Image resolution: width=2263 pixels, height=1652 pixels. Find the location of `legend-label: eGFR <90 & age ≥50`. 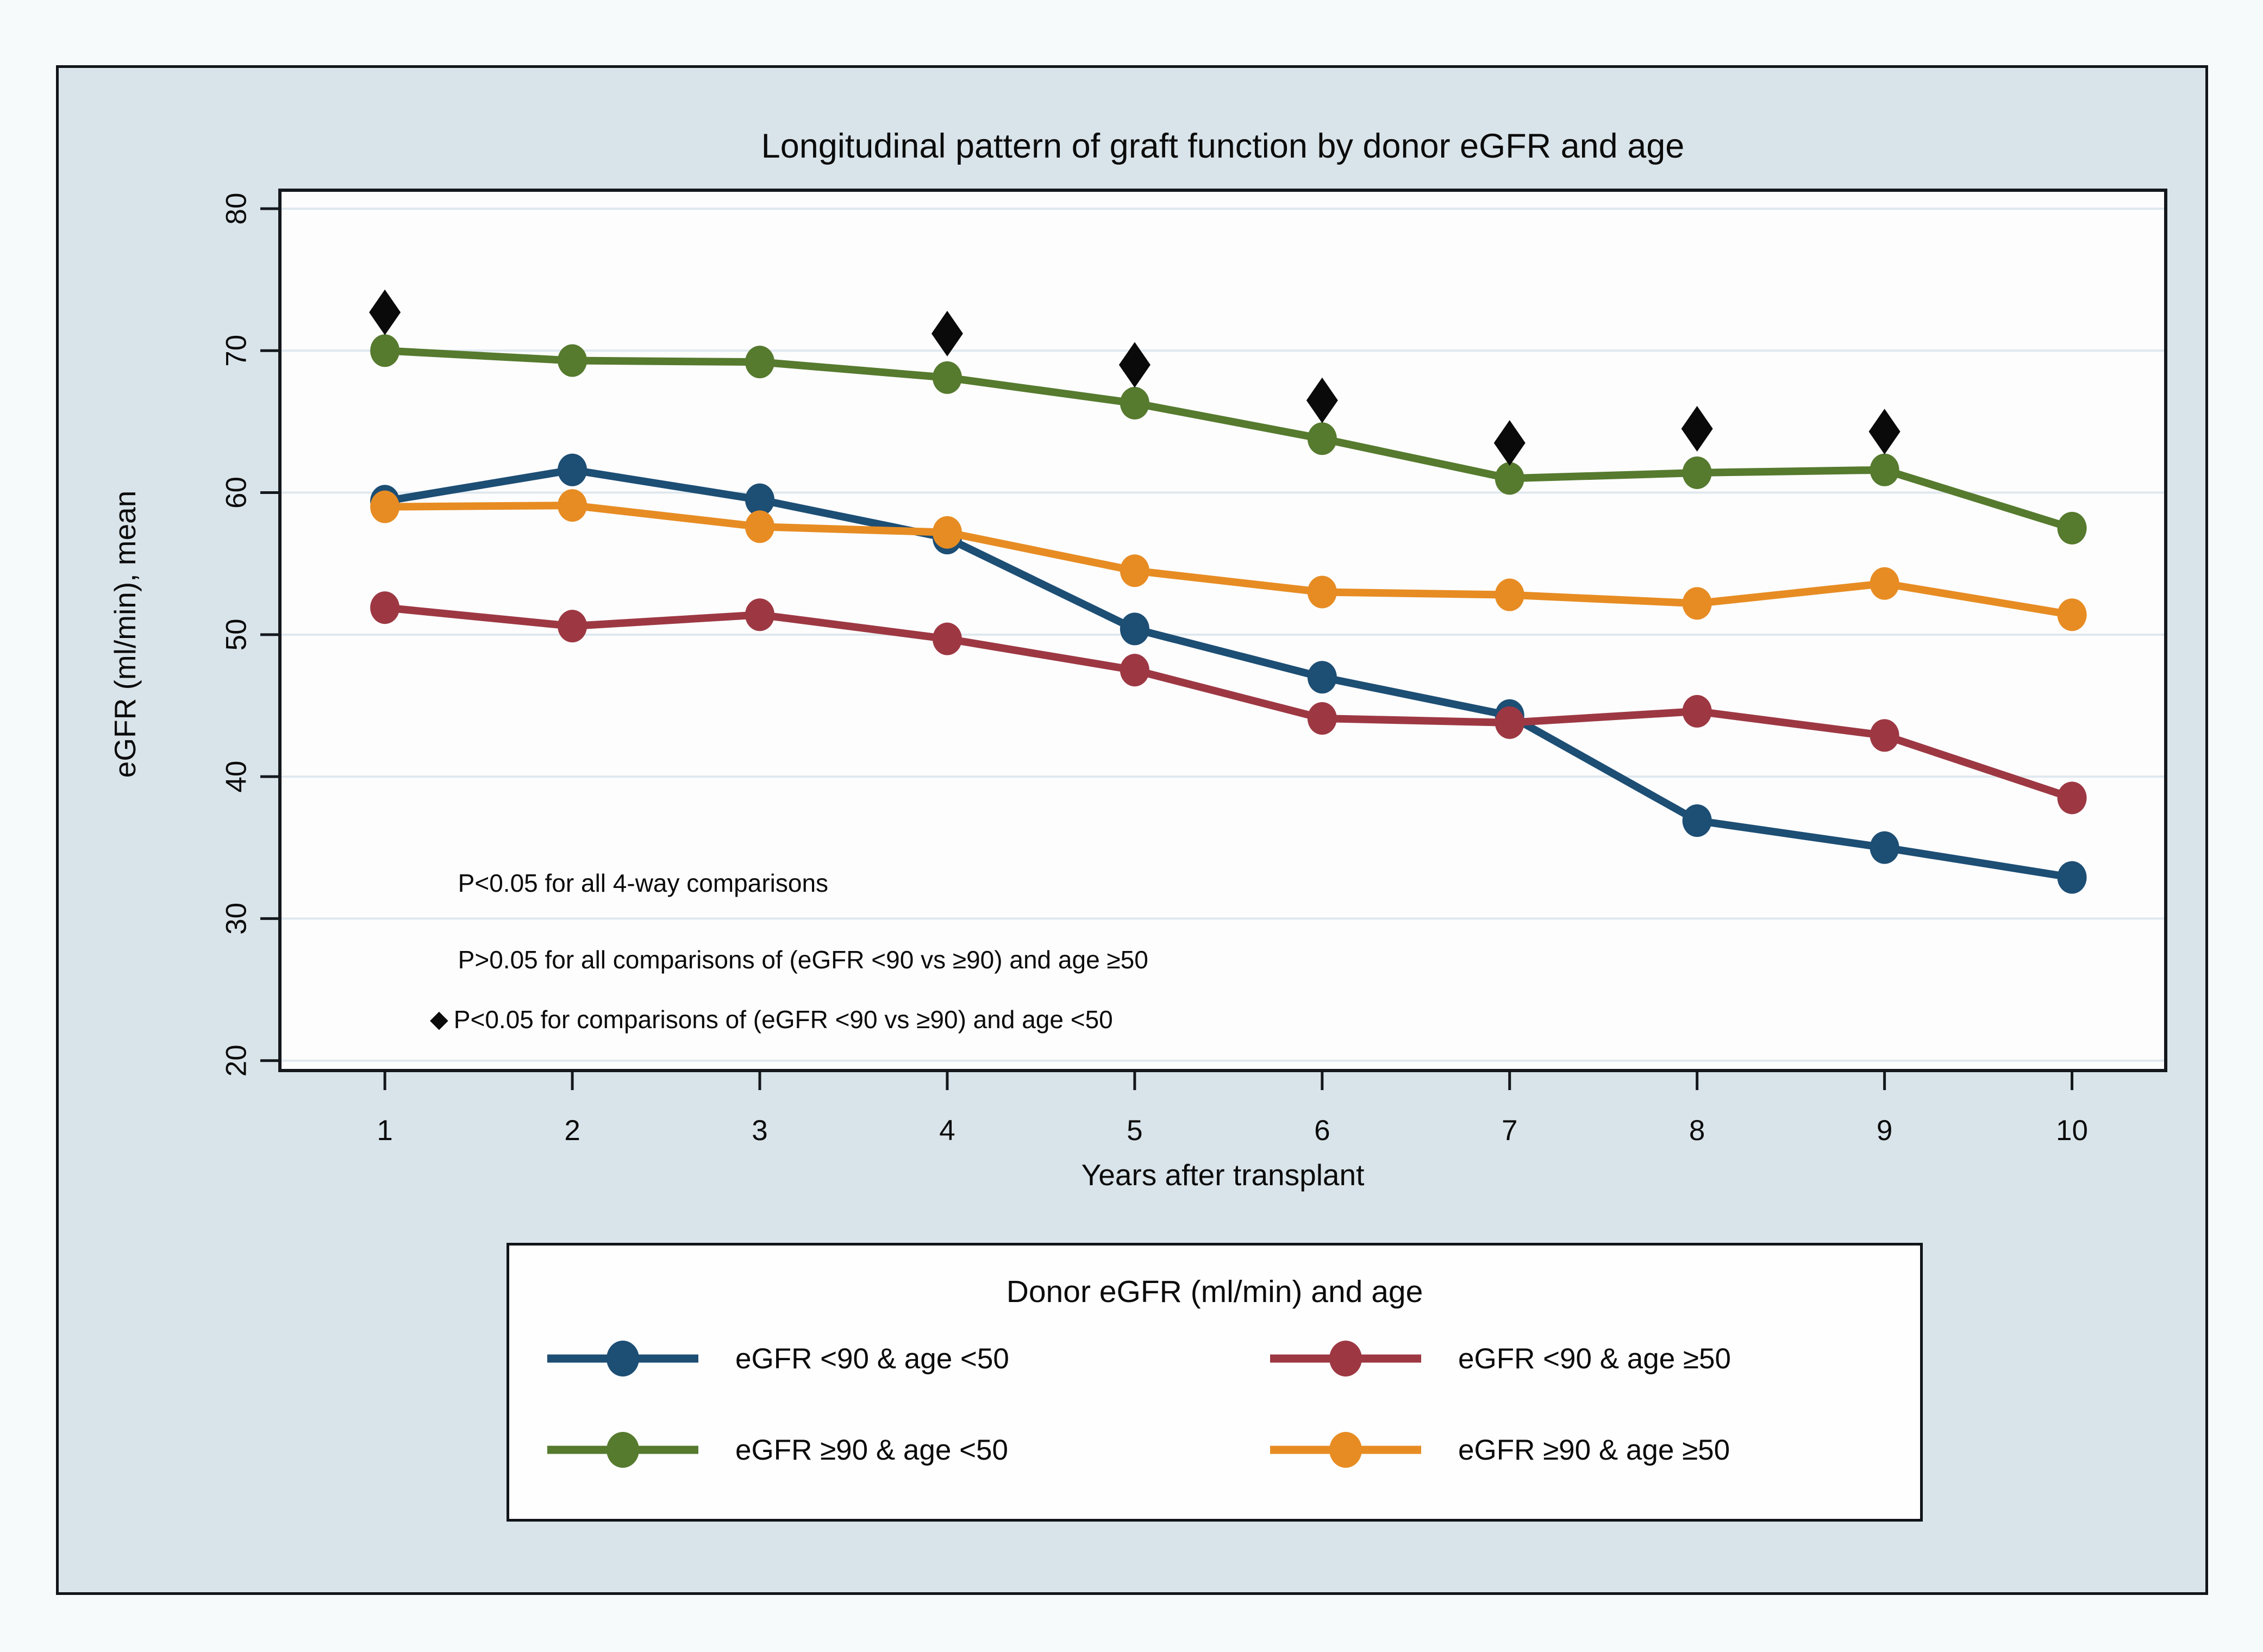

legend-label: eGFR <90 & age ≥50 is located at coordinates (1594, 1358).